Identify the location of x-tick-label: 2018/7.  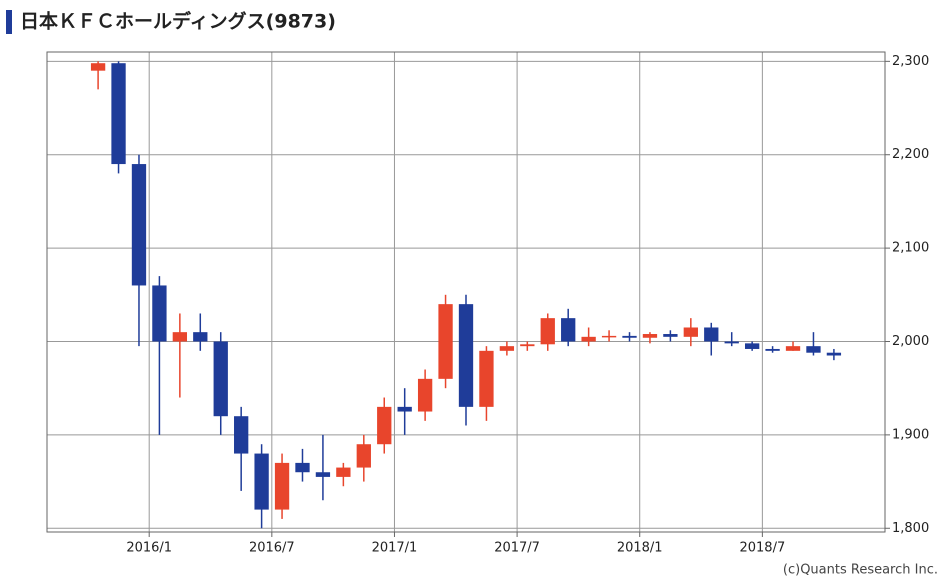
(762, 548).